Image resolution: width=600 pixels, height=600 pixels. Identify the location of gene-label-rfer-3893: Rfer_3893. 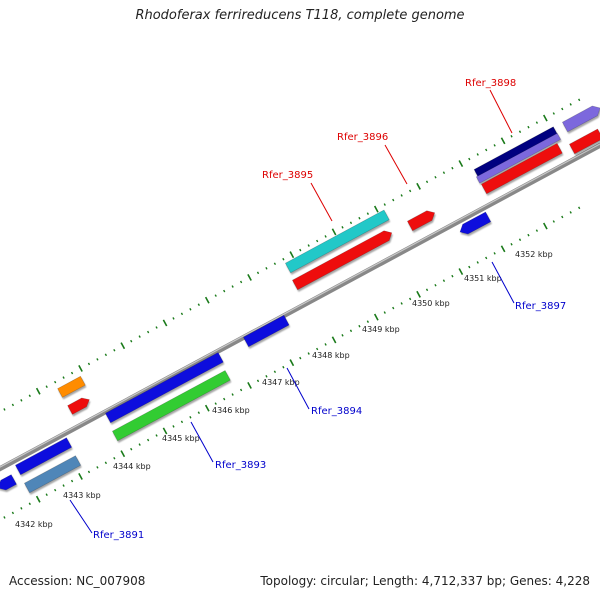
(240, 465).